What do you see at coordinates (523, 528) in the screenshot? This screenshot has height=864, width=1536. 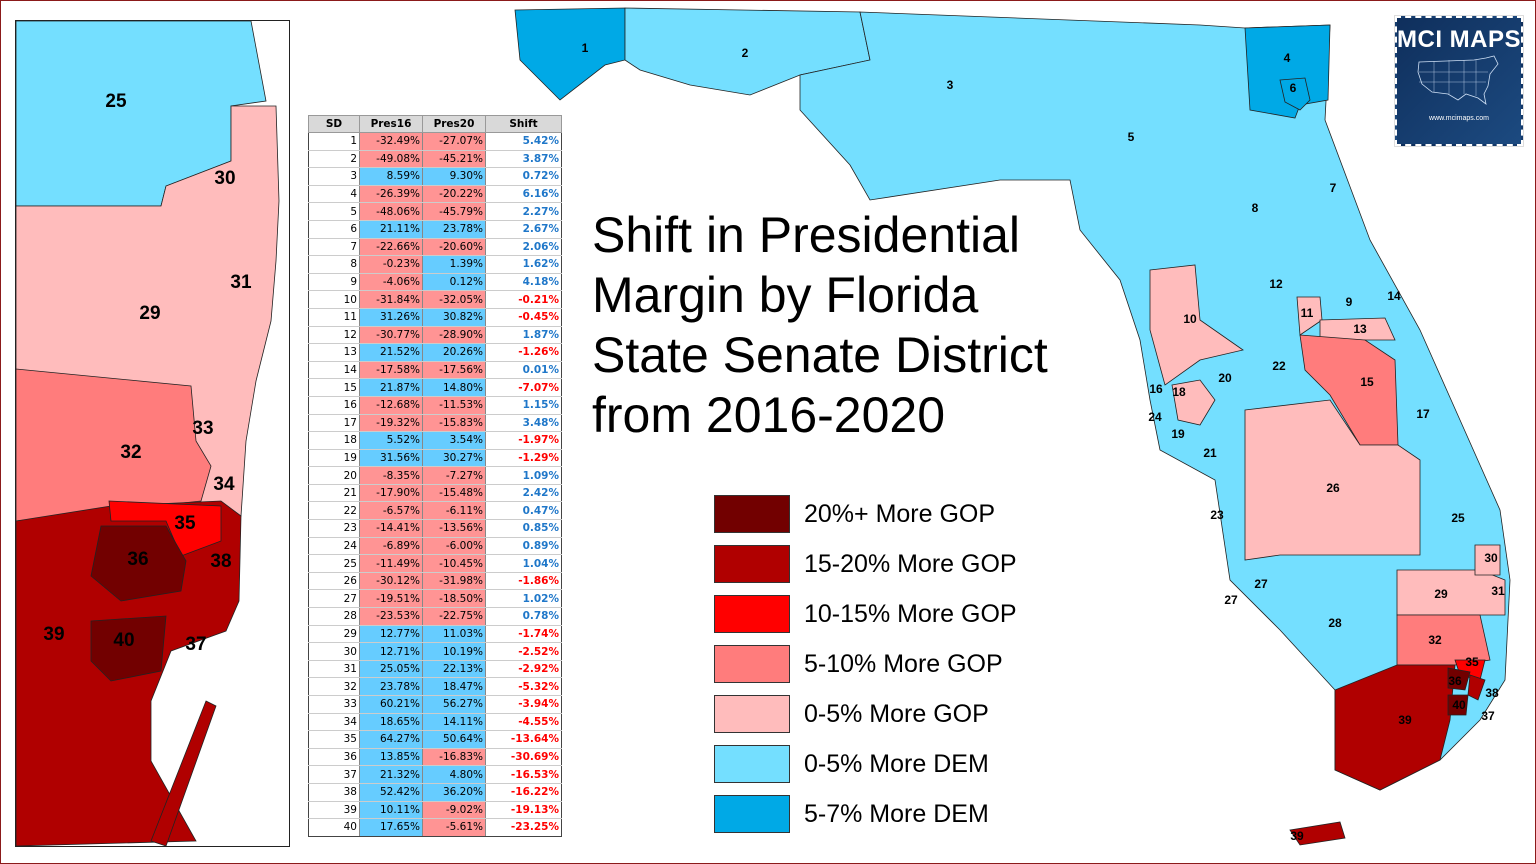 I see `shift-value: 0.85%` at bounding box center [523, 528].